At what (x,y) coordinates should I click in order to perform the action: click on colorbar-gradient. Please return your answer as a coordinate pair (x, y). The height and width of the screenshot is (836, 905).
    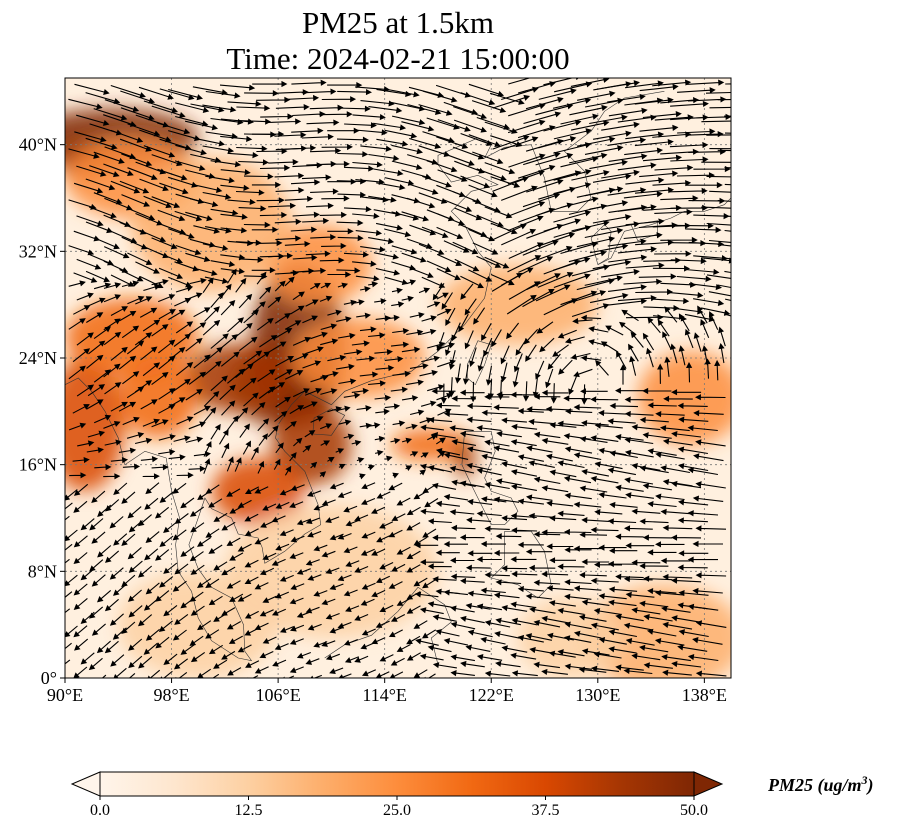
    Looking at the image, I should click on (397, 784).